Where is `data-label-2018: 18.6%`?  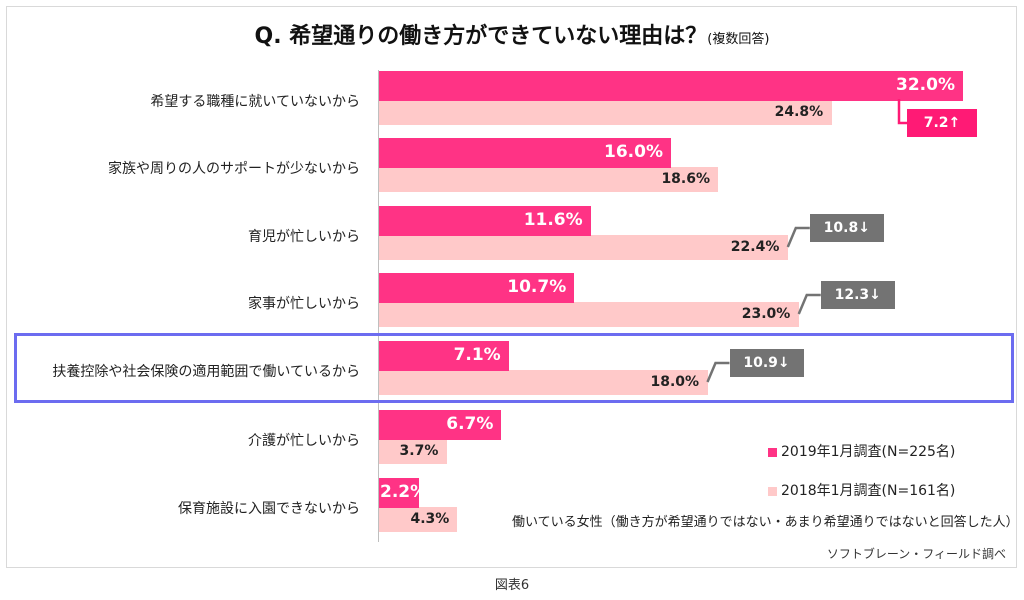 data-label-2018: 18.6% is located at coordinates (686, 179).